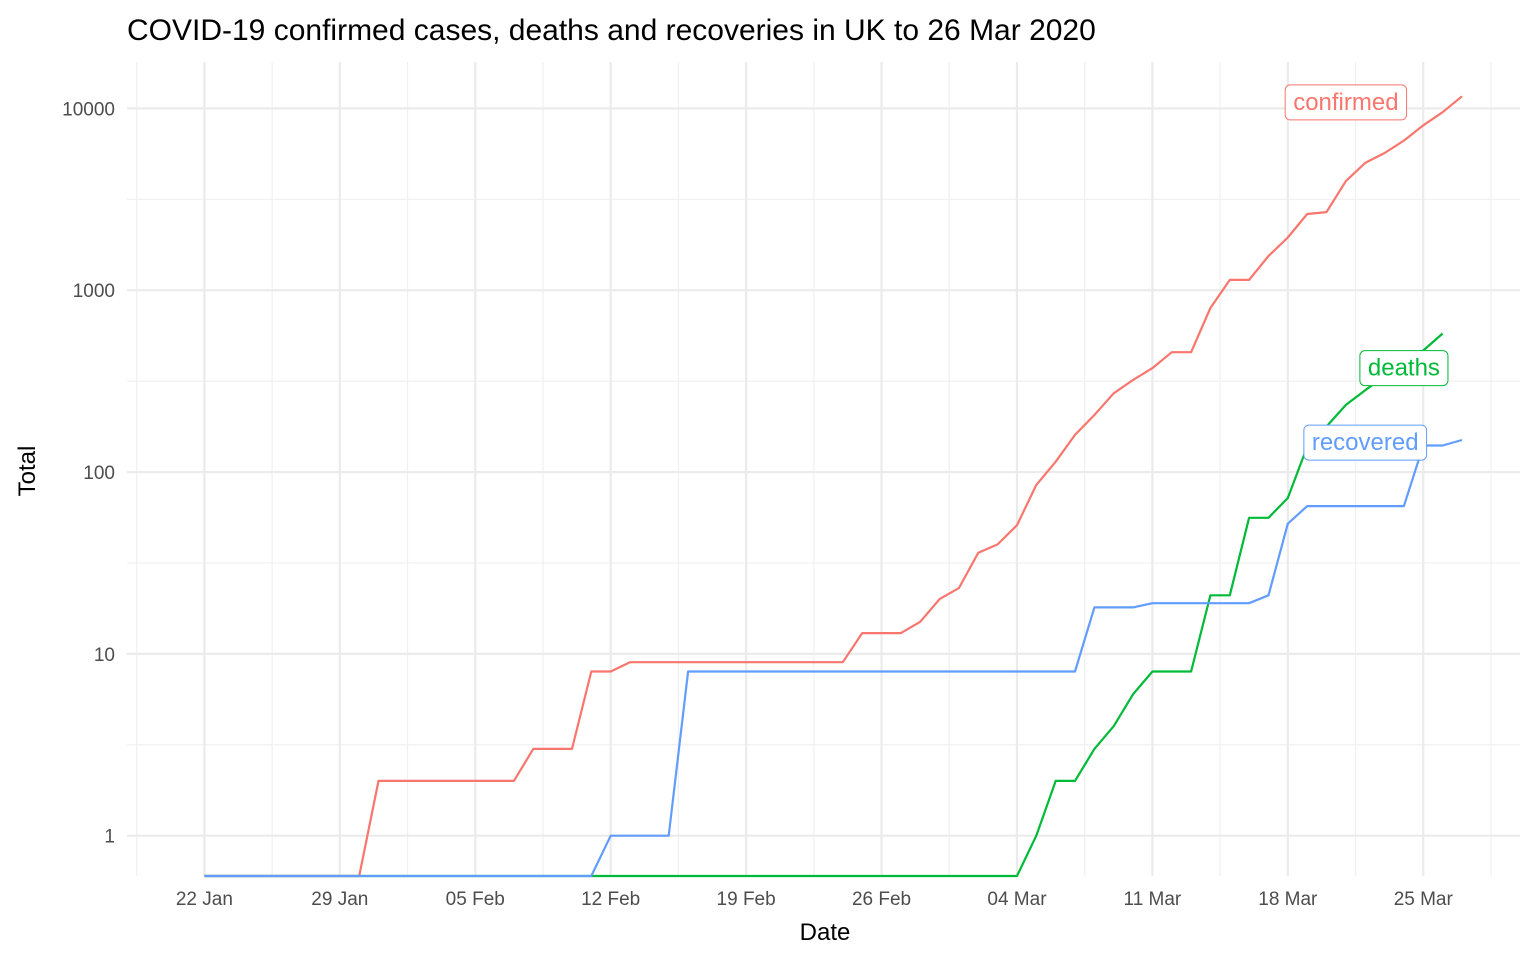  I want to click on x-tick-label: 29 Jan, so click(339, 899).